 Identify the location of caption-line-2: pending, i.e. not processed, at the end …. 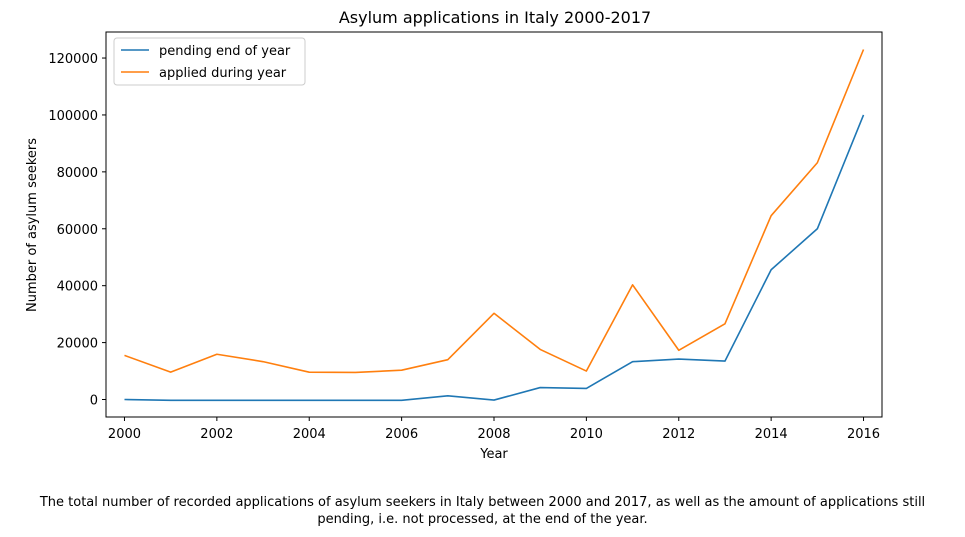
(482, 519).